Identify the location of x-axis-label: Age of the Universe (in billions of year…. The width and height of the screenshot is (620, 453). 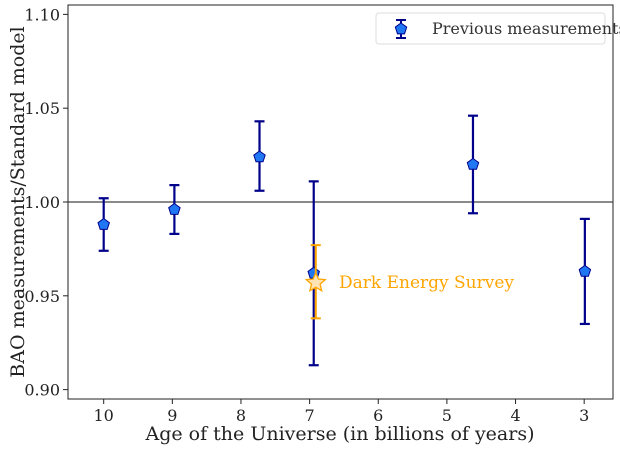
(339, 434).